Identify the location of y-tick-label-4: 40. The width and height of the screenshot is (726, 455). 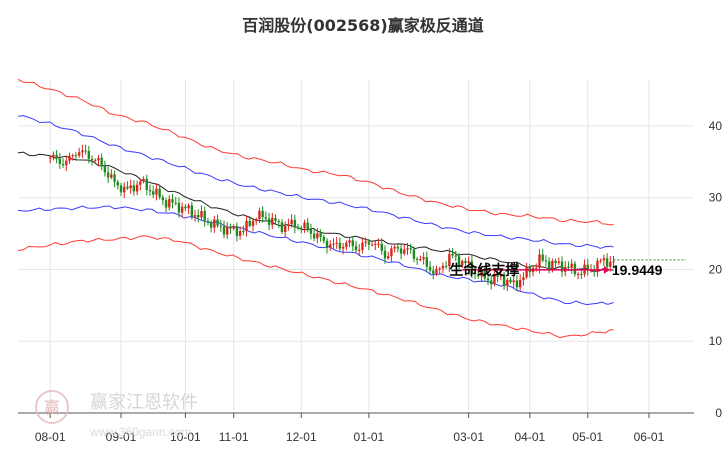
(716, 126).